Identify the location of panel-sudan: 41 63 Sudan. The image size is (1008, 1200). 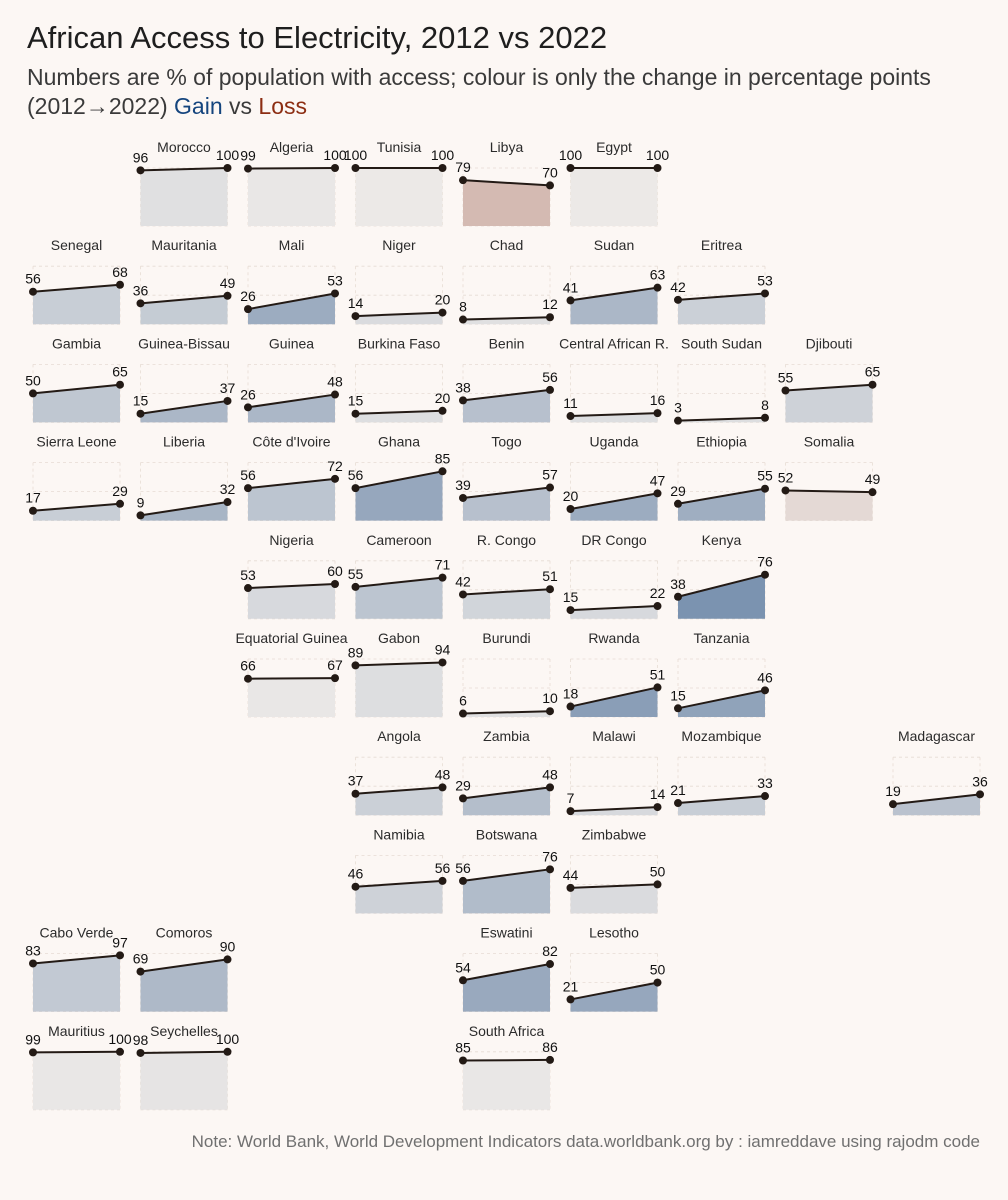
(614, 281).